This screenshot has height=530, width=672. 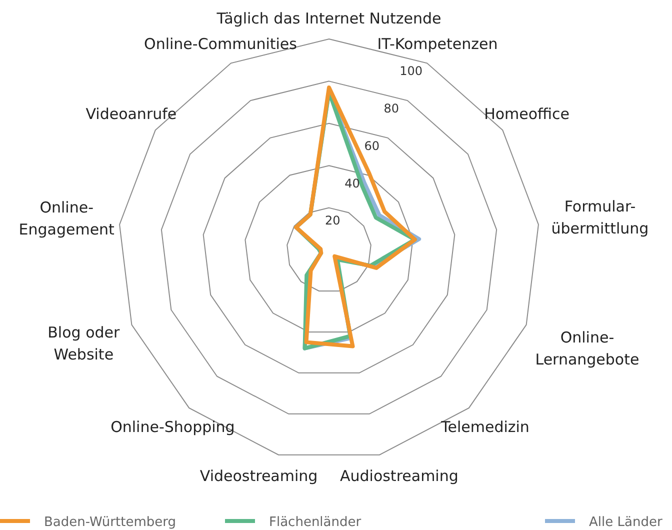 What do you see at coordinates (352, 183) in the screenshot?
I see `y-tick-label: 40` at bounding box center [352, 183].